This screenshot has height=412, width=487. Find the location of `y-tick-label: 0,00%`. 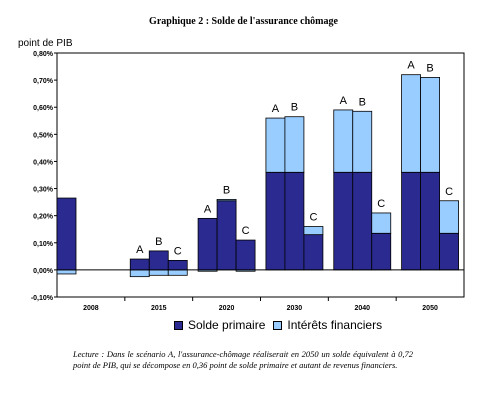

y-tick-label: 0,00% is located at coordinates (43, 271).